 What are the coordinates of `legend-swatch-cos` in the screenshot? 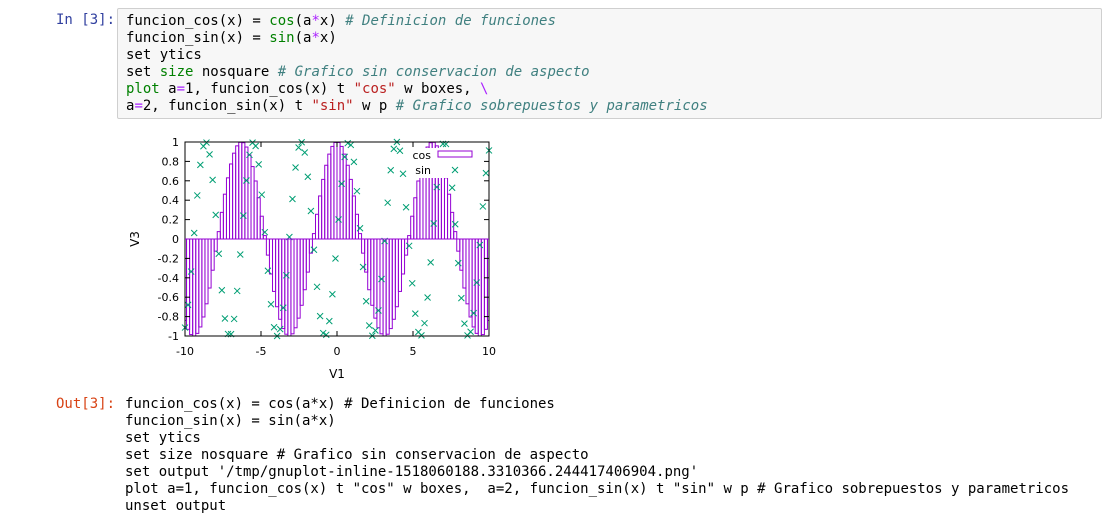 It's located at (455, 154).